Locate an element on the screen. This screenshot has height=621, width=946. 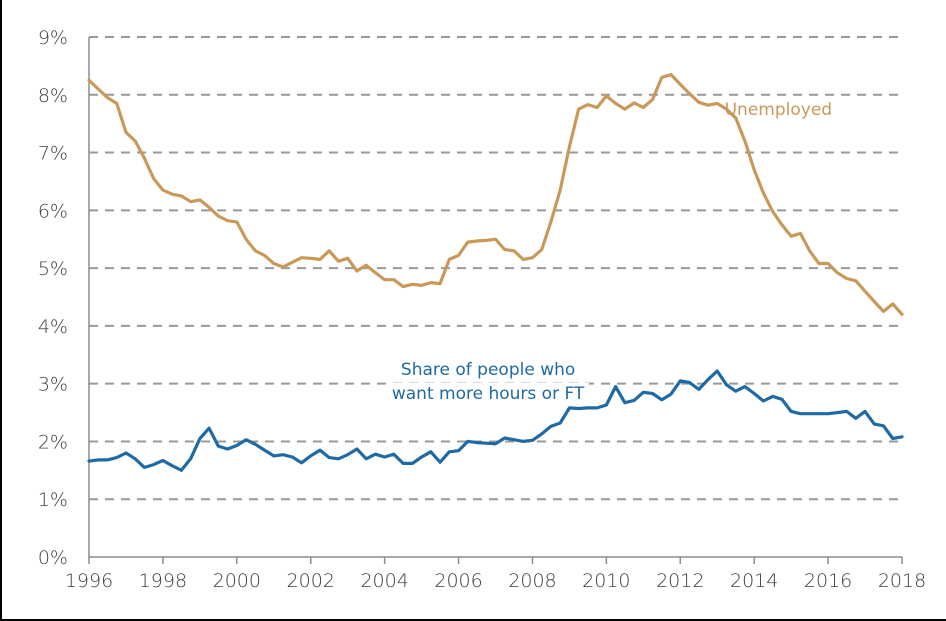
y-tick-label: 7% is located at coordinates (53, 154).